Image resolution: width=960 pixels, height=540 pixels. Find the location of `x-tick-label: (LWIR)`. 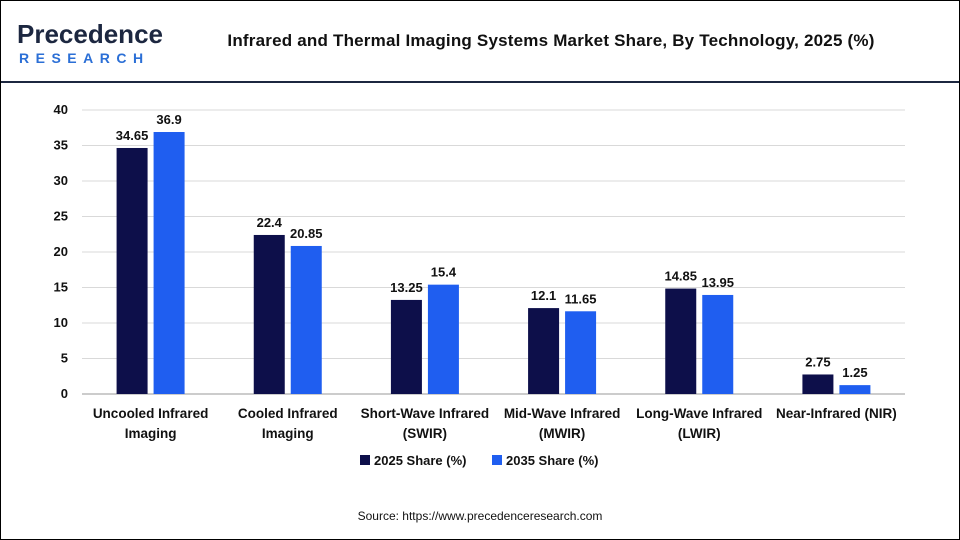

x-tick-label: (LWIR) is located at coordinates (699, 433).